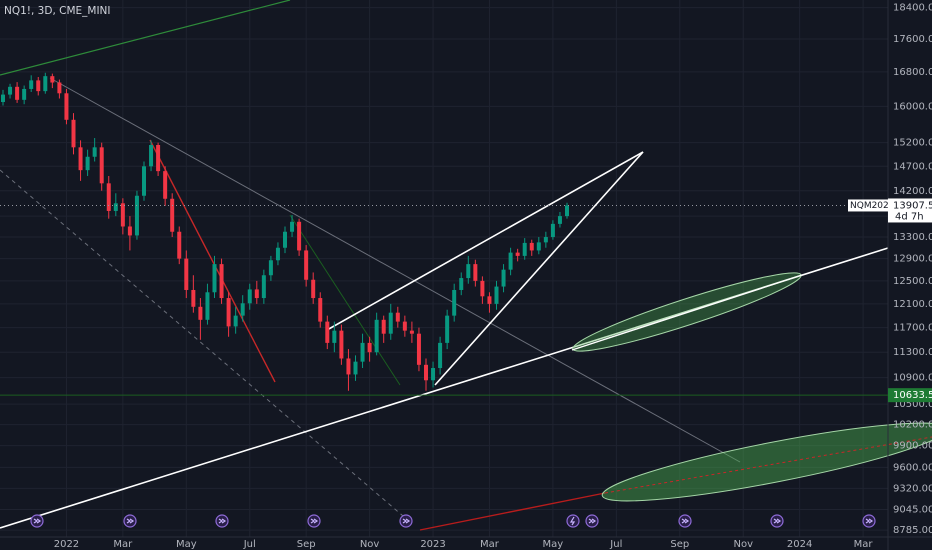 The width and height of the screenshot is (932, 550). Describe the element at coordinates (485, 241) in the screenshot. I see `wedge-line` at that location.